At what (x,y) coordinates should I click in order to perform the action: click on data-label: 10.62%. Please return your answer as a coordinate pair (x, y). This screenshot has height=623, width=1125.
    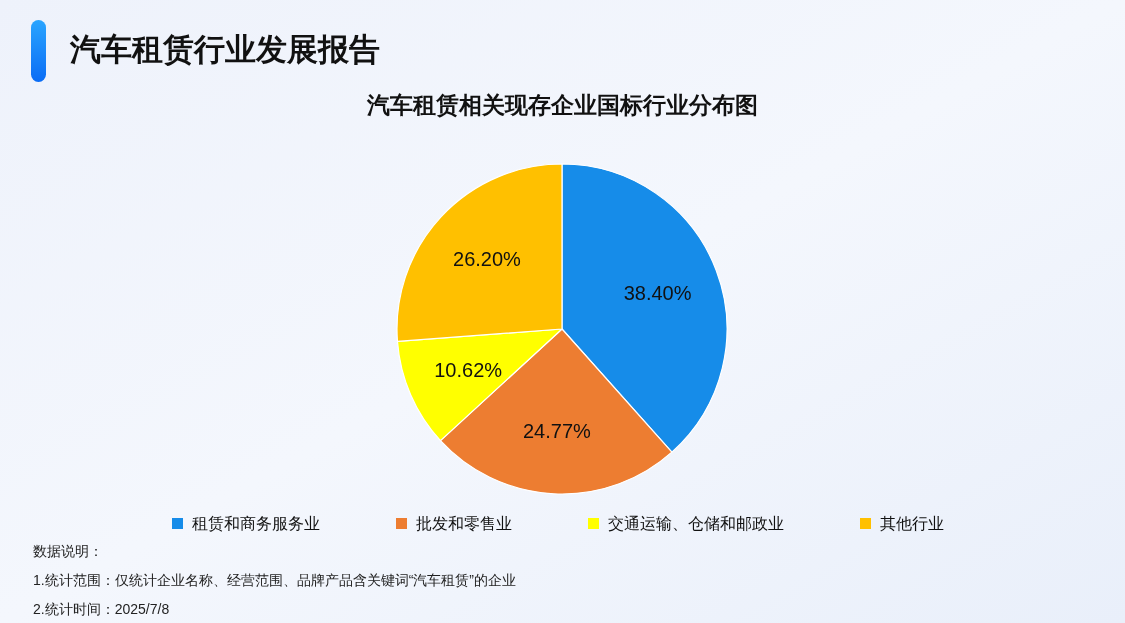
    Looking at the image, I should click on (468, 369).